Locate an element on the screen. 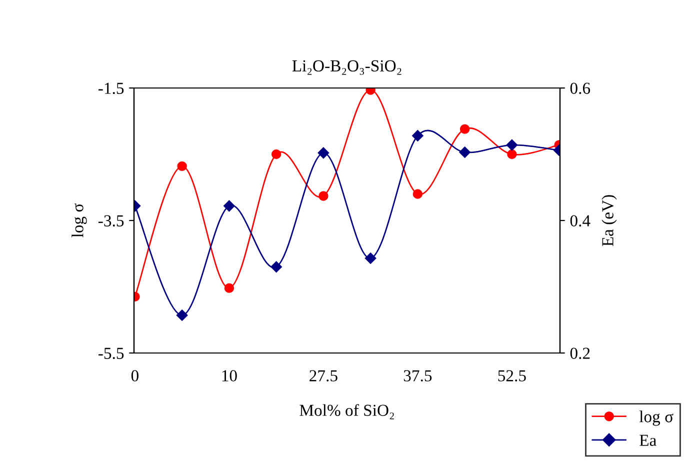 The image size is (692, 469). x-tick-label: 37.5 is located at coordinates (418, 376).